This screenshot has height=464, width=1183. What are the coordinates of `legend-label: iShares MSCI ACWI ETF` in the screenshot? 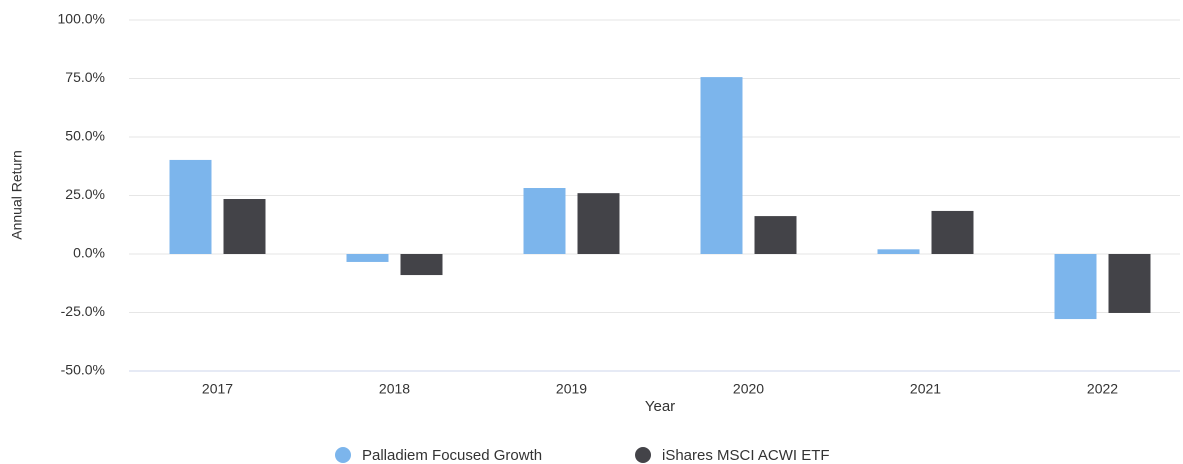 It's located at (746, 455).